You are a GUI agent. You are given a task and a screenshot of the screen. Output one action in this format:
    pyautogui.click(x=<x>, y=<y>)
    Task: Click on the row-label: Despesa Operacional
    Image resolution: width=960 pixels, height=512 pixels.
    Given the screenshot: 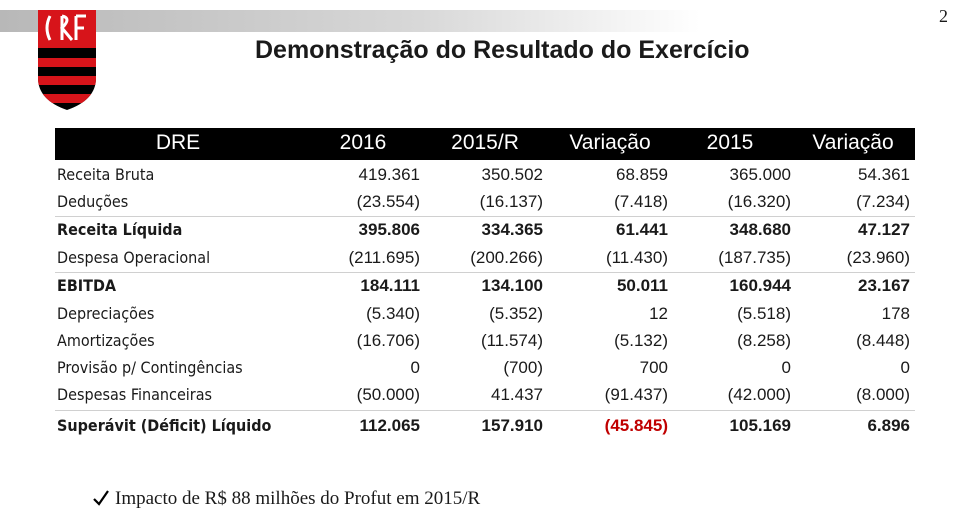 What is the action you would take?
    pyautogui.click(x=134, y=257)
    